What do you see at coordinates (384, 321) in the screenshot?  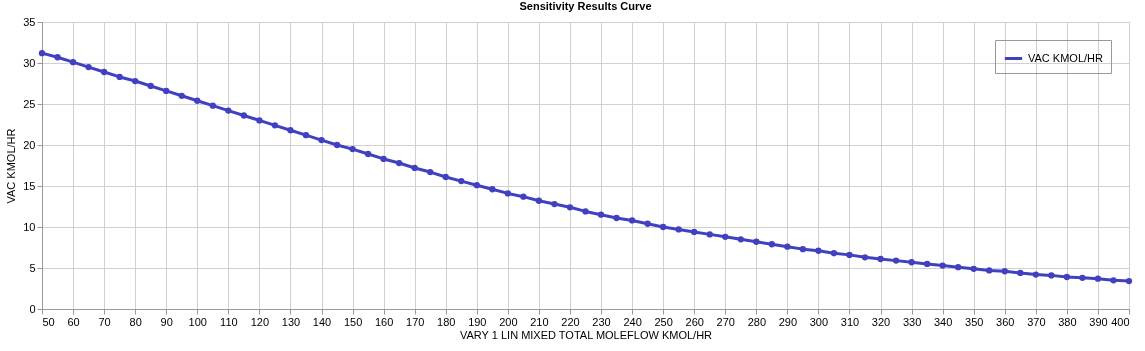 I see `x-tick-label: 160` at bounding box center [384, 321].